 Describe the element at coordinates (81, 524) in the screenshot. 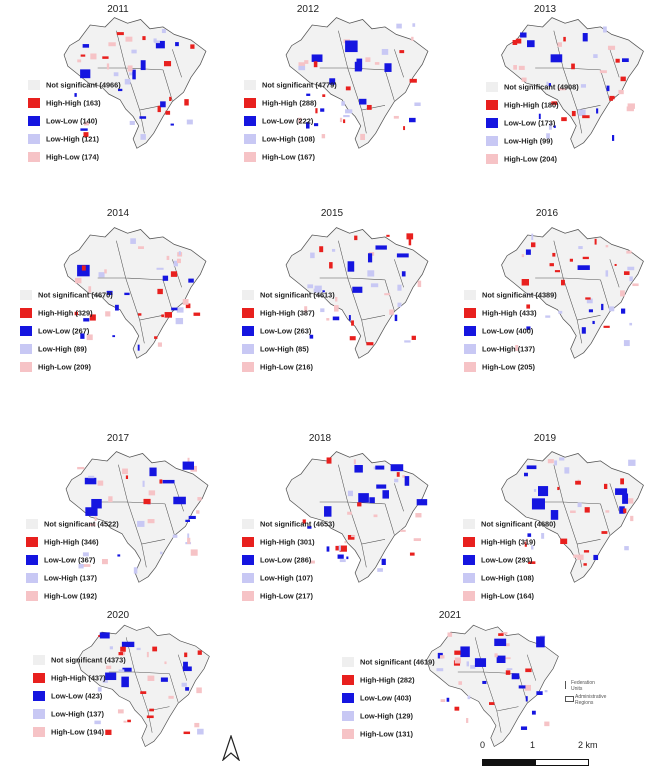

I see `legend-label: Not significant (4522)` at that location.